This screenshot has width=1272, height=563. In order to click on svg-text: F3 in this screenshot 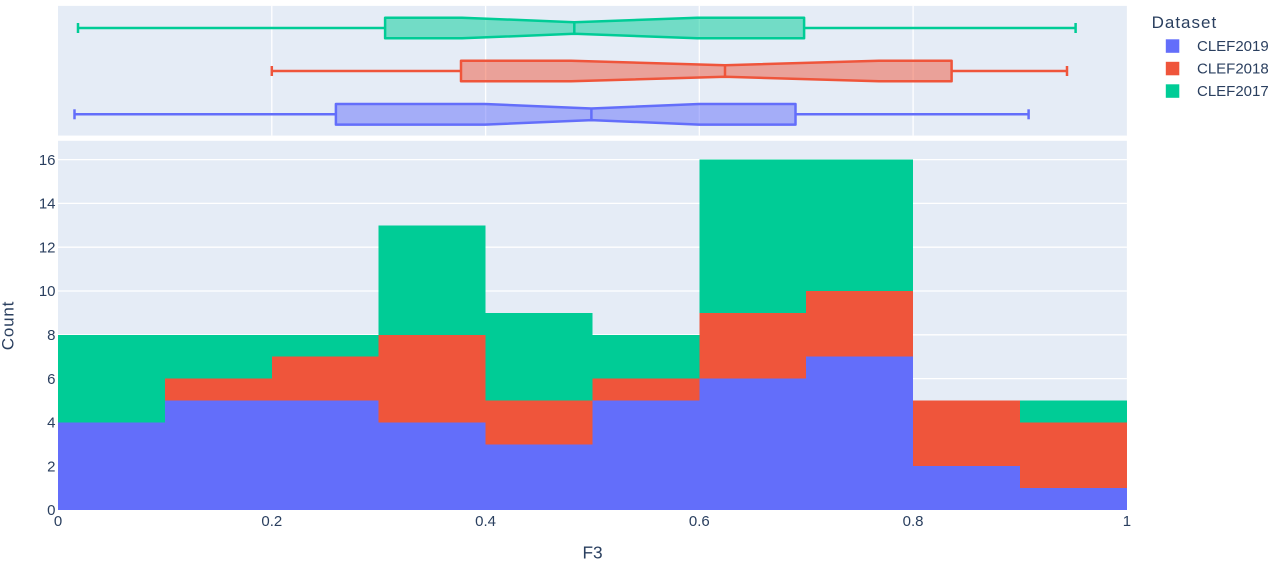, I will do `click(593, 553)`.